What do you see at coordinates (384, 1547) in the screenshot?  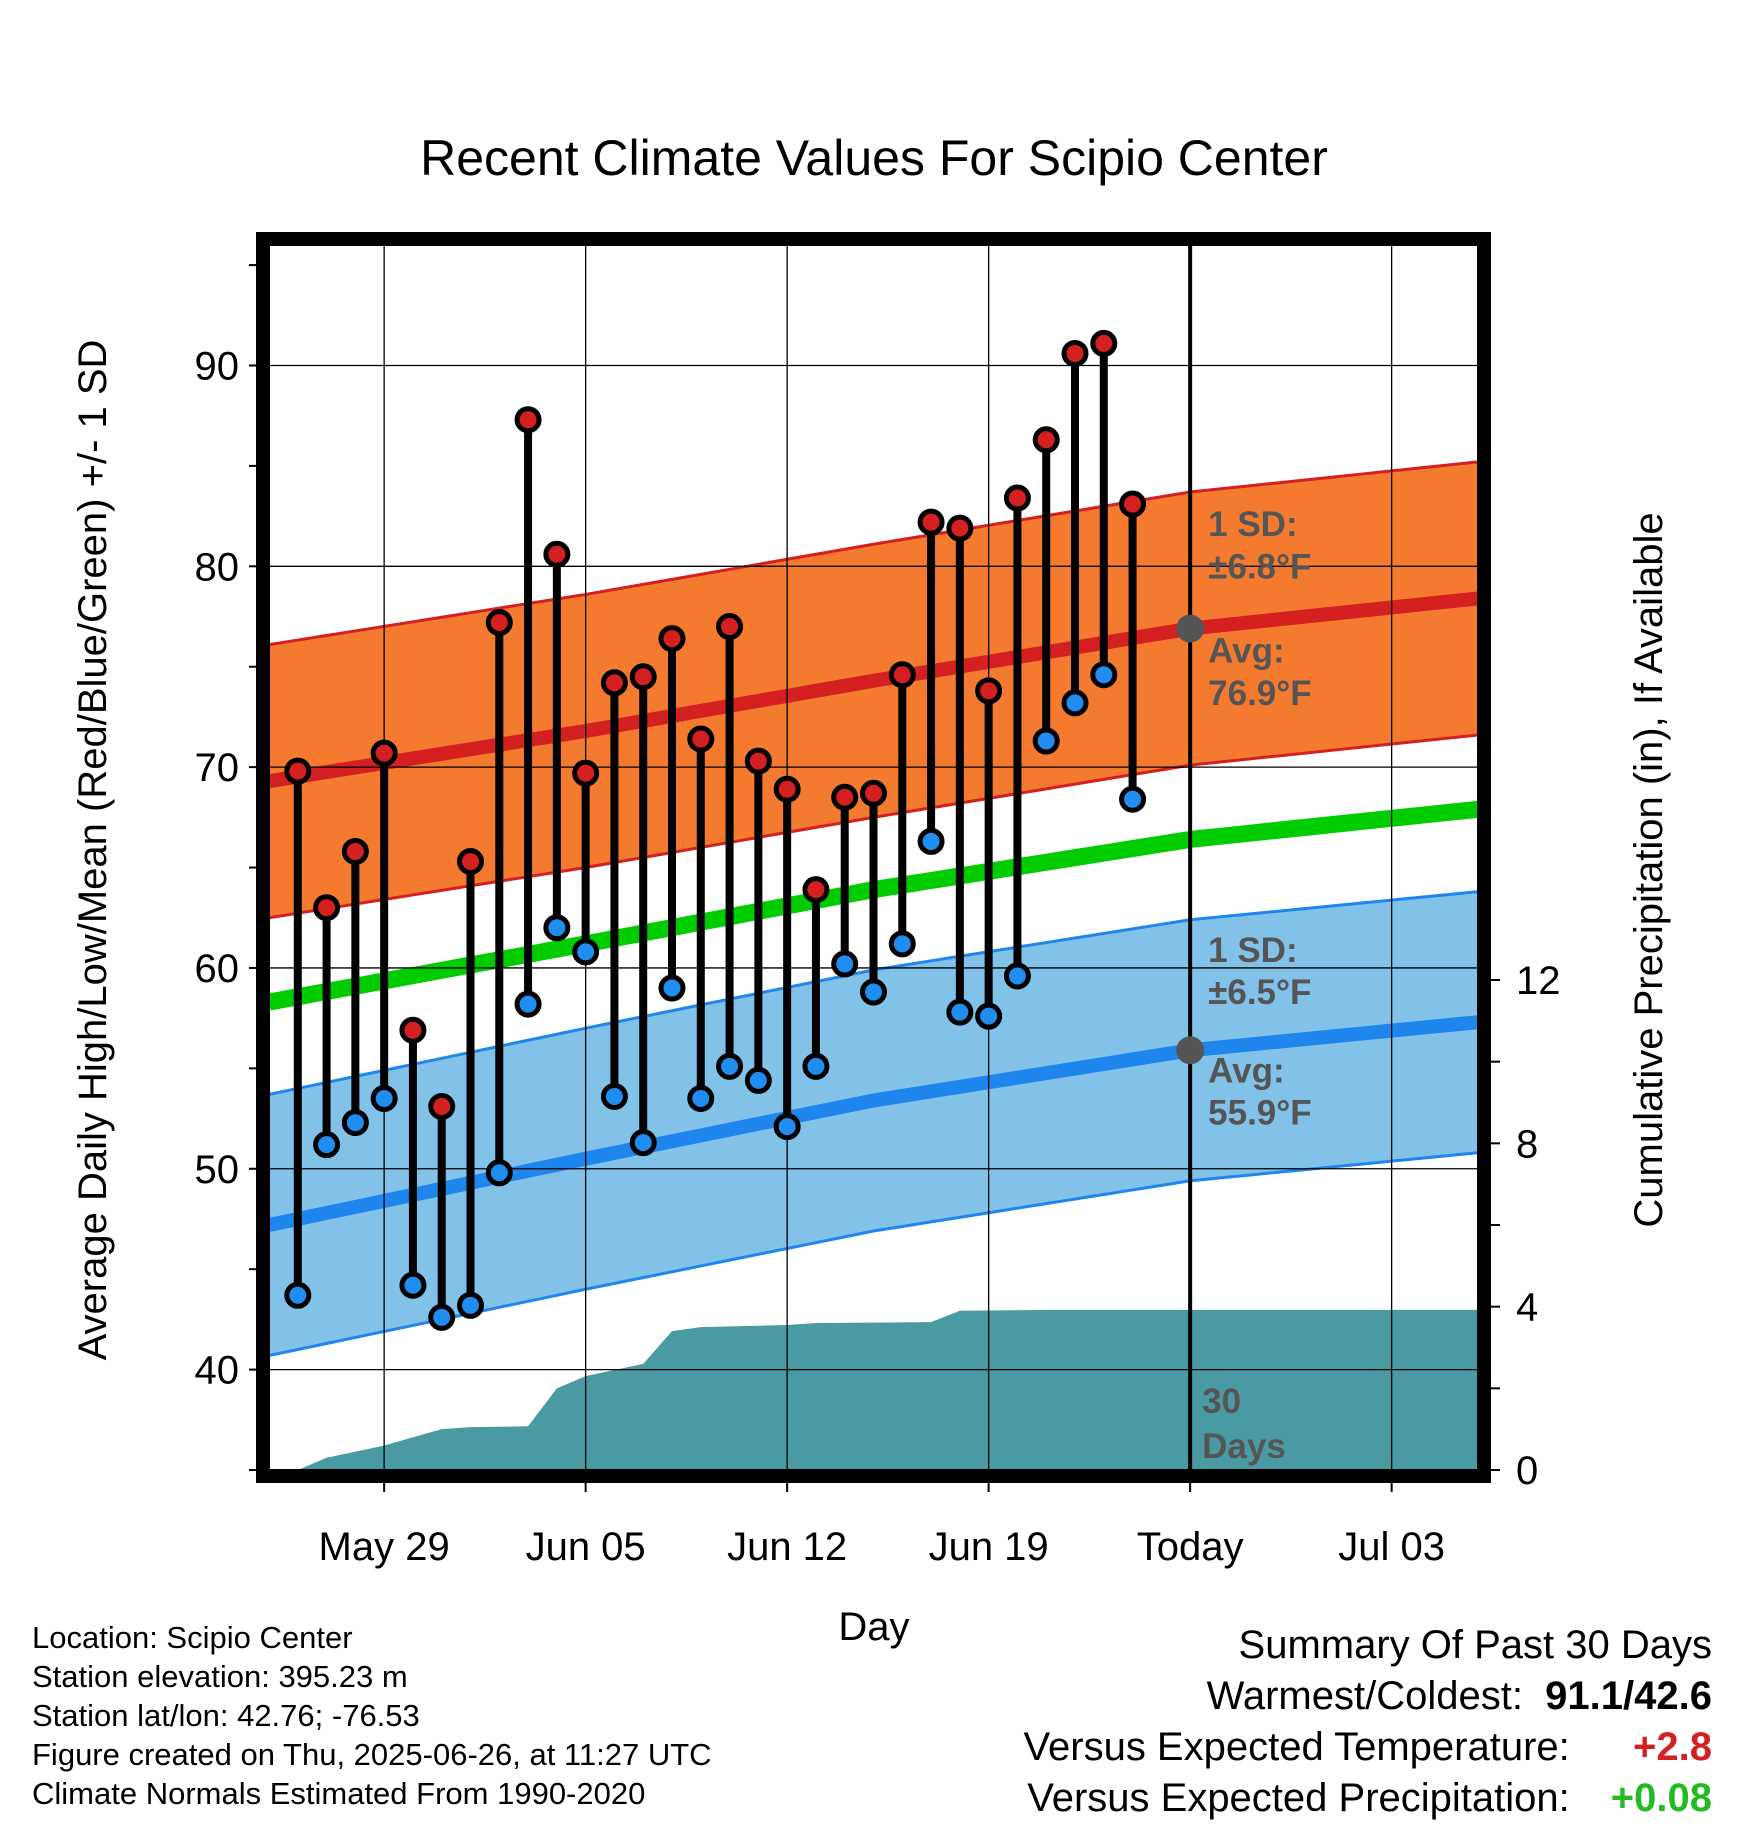 I see `x-tick-label: May 29` at bounding box center [384, 1547].